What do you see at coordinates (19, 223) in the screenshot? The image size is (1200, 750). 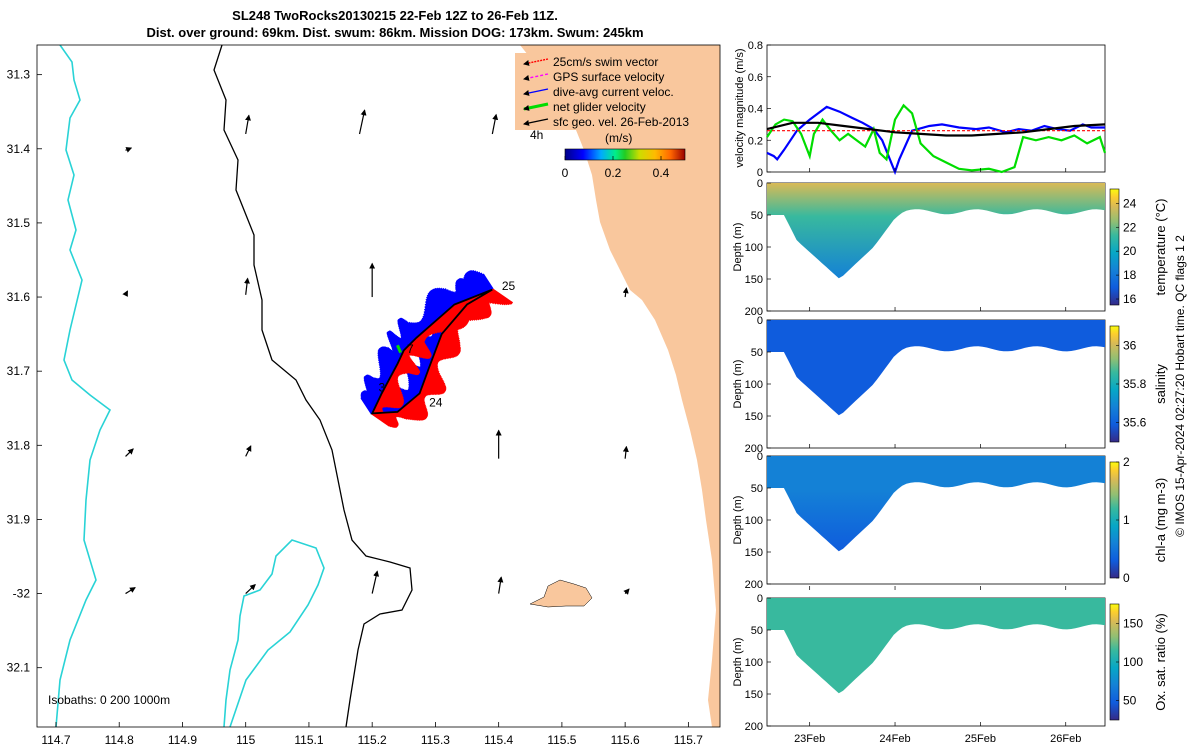 I see `map-ytick-label: 31.5` at bounding box center [19, 223].